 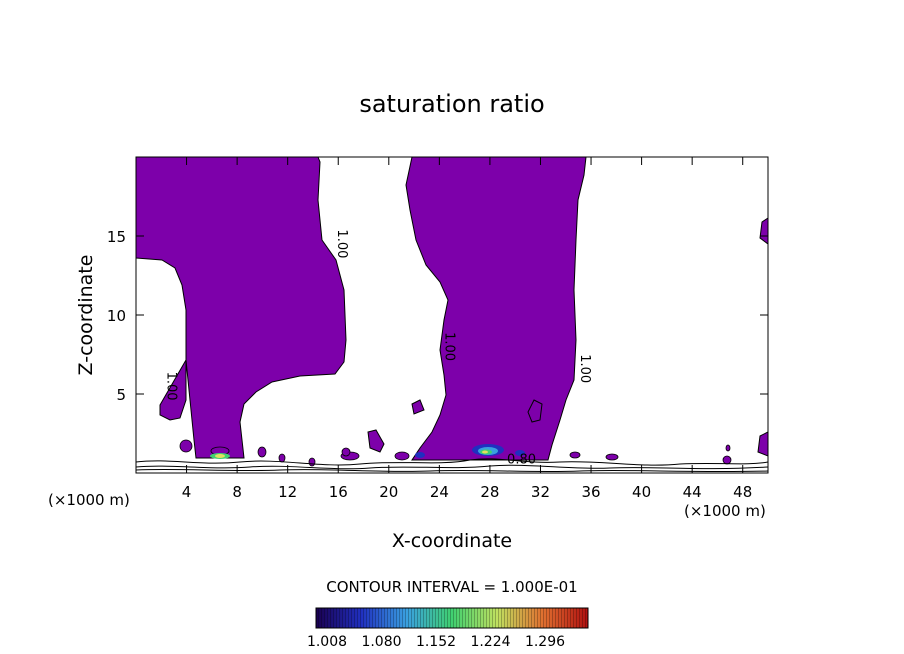 I want to click on contour-fill-right-edge-low, so click(x=762, y=444).